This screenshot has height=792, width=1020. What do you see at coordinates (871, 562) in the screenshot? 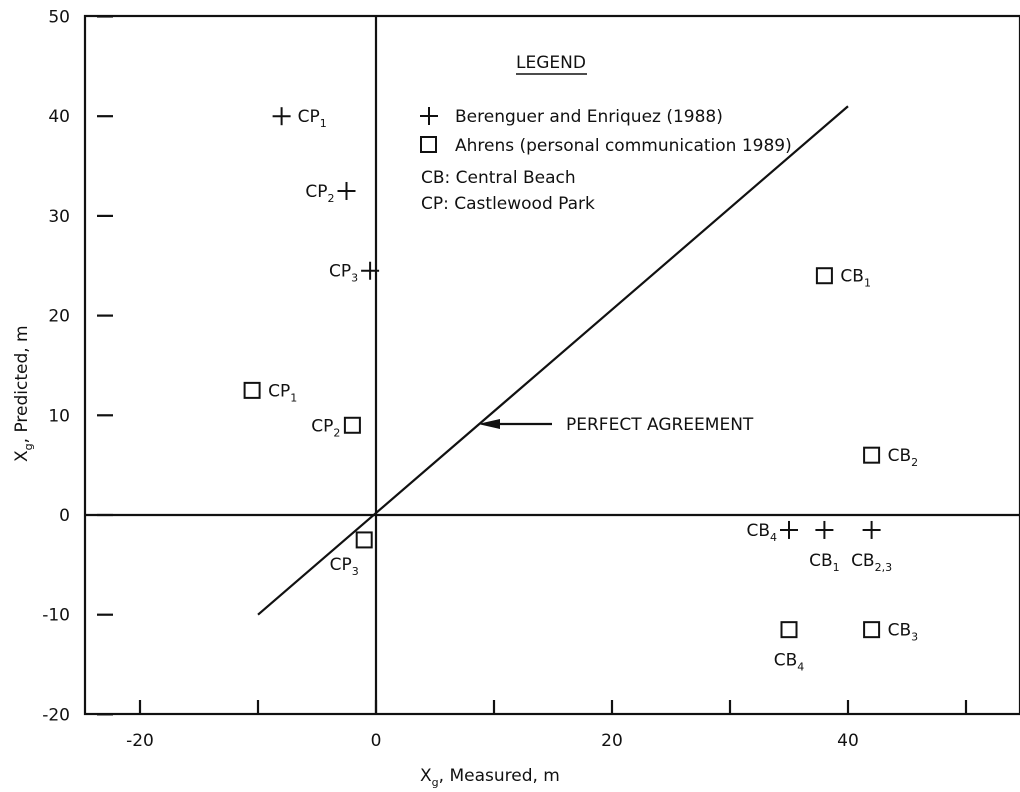
I see `point-label: CB2,3` at bounding box center [871, 562].